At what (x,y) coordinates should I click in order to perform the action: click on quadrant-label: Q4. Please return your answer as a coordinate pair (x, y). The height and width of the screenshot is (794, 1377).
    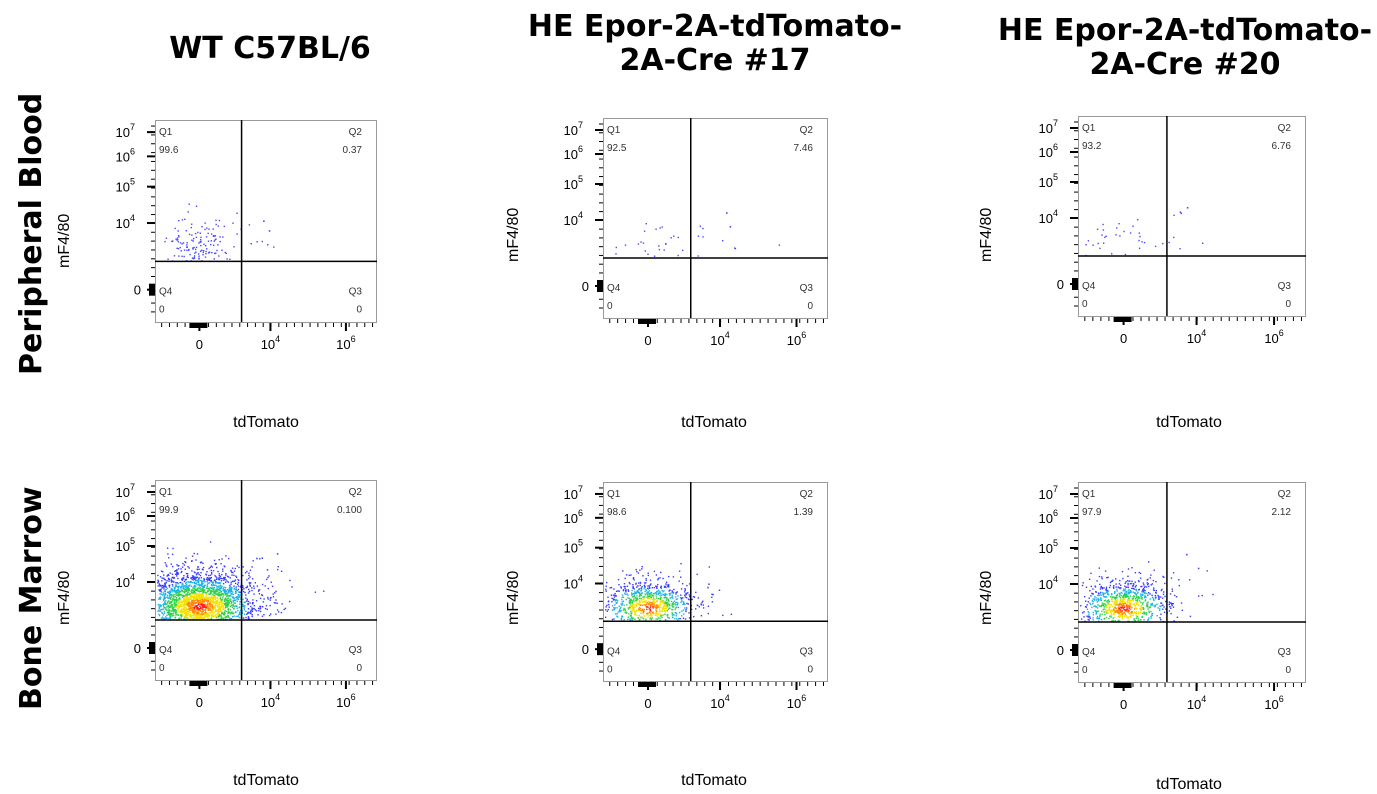
    Looking at the image, I should click on (614, 288).